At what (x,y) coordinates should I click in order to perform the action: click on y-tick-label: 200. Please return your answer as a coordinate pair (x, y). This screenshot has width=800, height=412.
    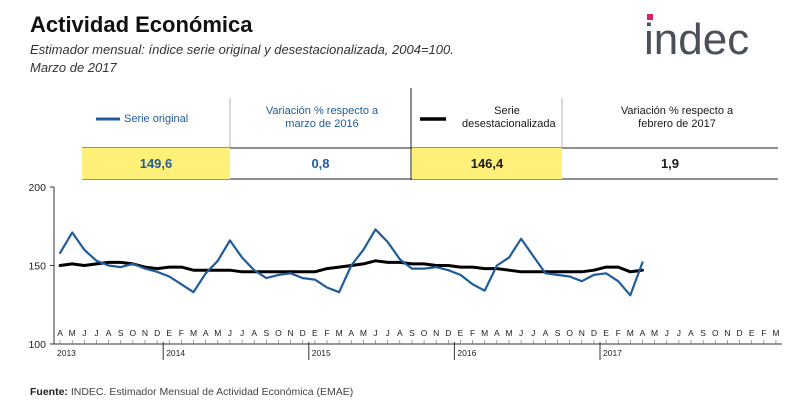
    Looking at the image, I should click on (37, 188).